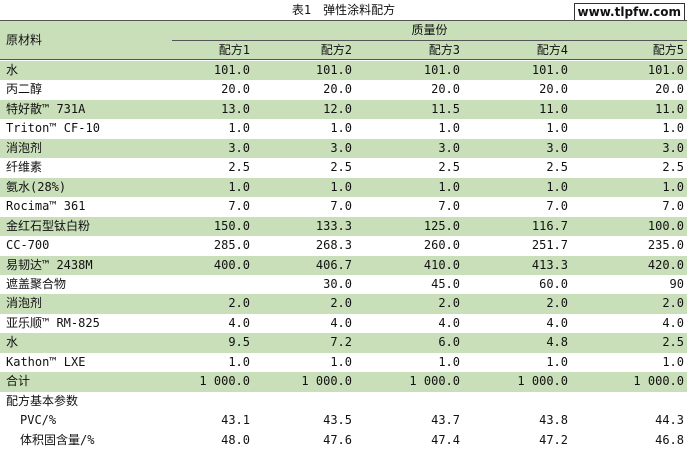 This screenshot has width=687, height=450. I want to click on row-label: 纤维素, so click(24, 167).